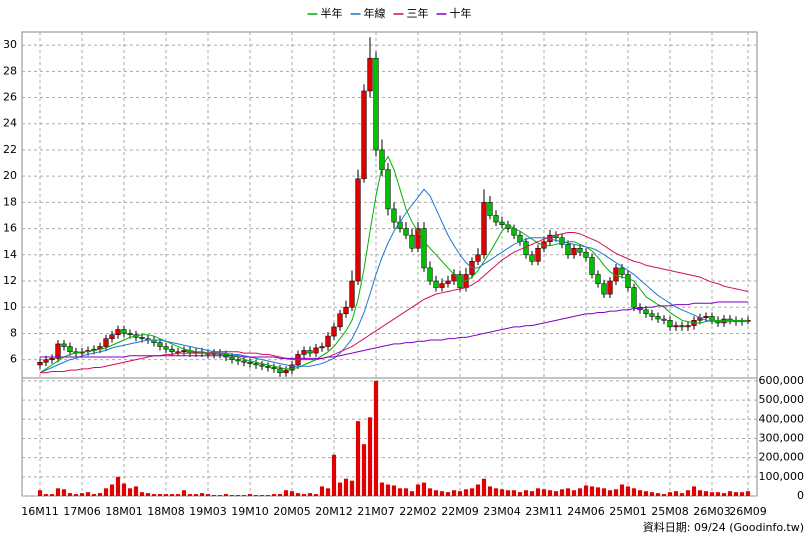 The width and height of the screenshot is (808, 540). I want to click on x-tick-label: 22M09, so click(460, 511).